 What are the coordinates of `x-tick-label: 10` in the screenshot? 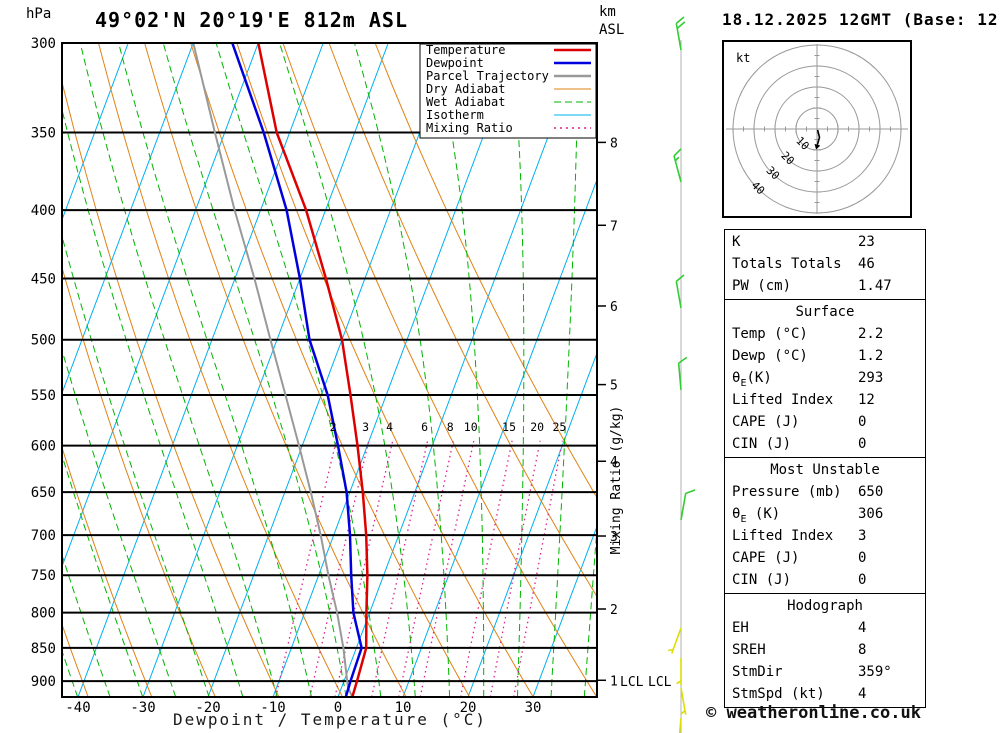 It's located at (403, 708).